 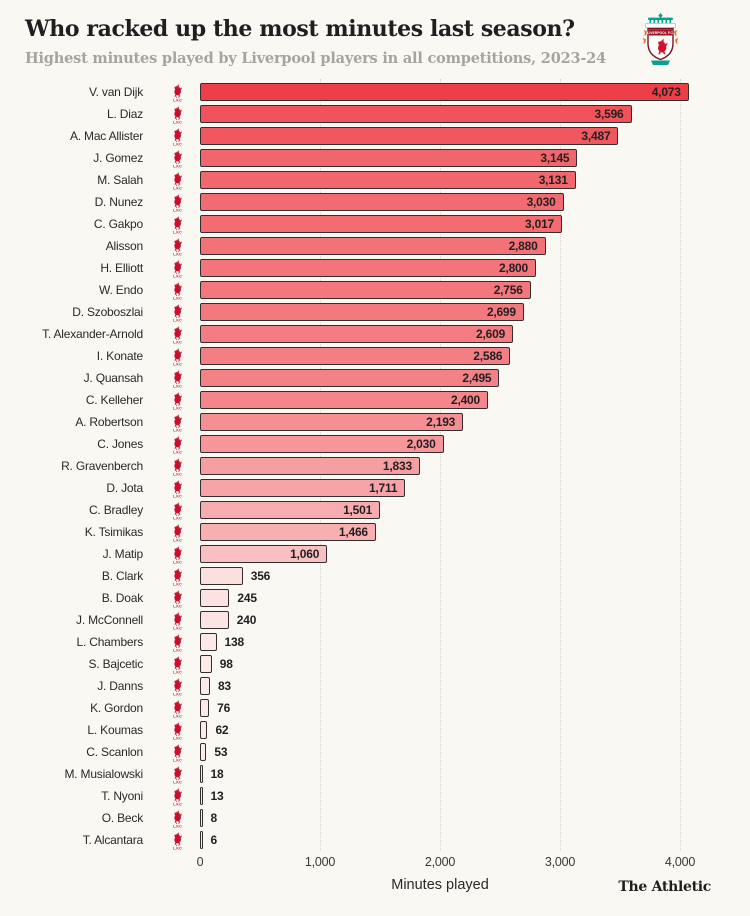 I want to click on minutes-bar: 2,756, so click(x=365, y=290).